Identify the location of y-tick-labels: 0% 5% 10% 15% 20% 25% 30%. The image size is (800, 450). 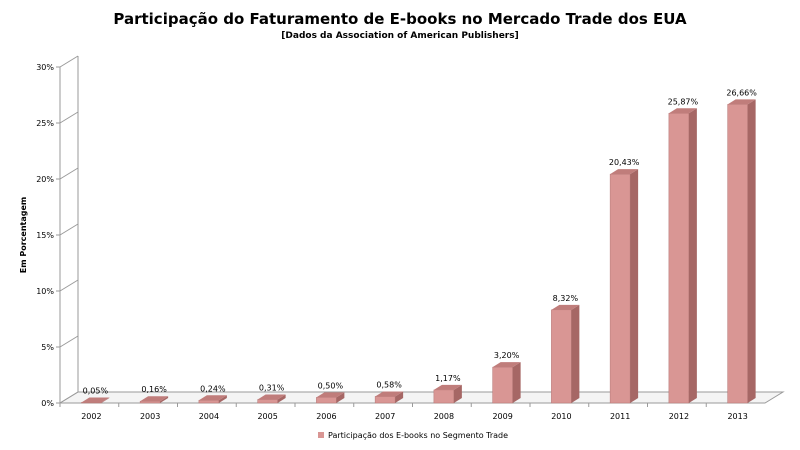
(45, 235).